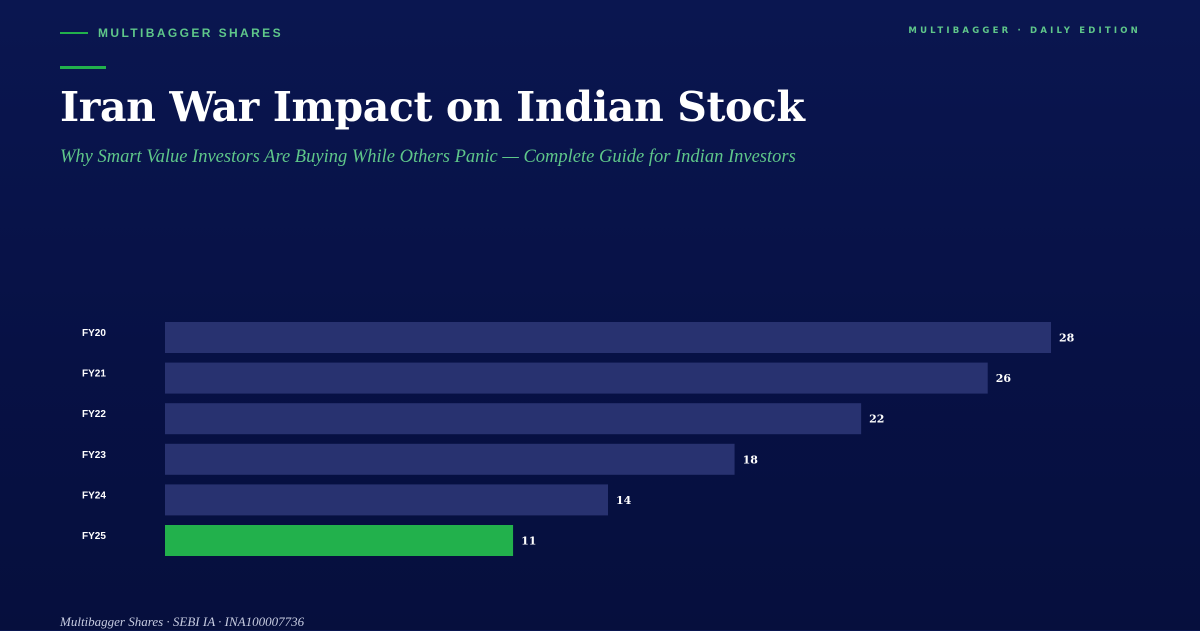 This screenshot has width=1200, height=631. Describe the element at coordinates (450, 459) in the screenshot. I see `bar-fy23` at that location.